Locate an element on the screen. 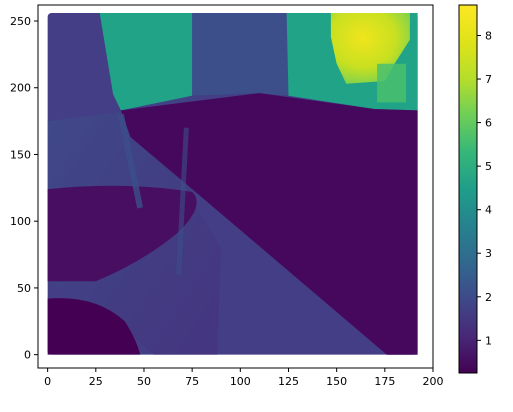 The image size is (513, 412). x-axis: 0 25 50 75 100 125 150 175 200 is located at coordinates (244, 378).